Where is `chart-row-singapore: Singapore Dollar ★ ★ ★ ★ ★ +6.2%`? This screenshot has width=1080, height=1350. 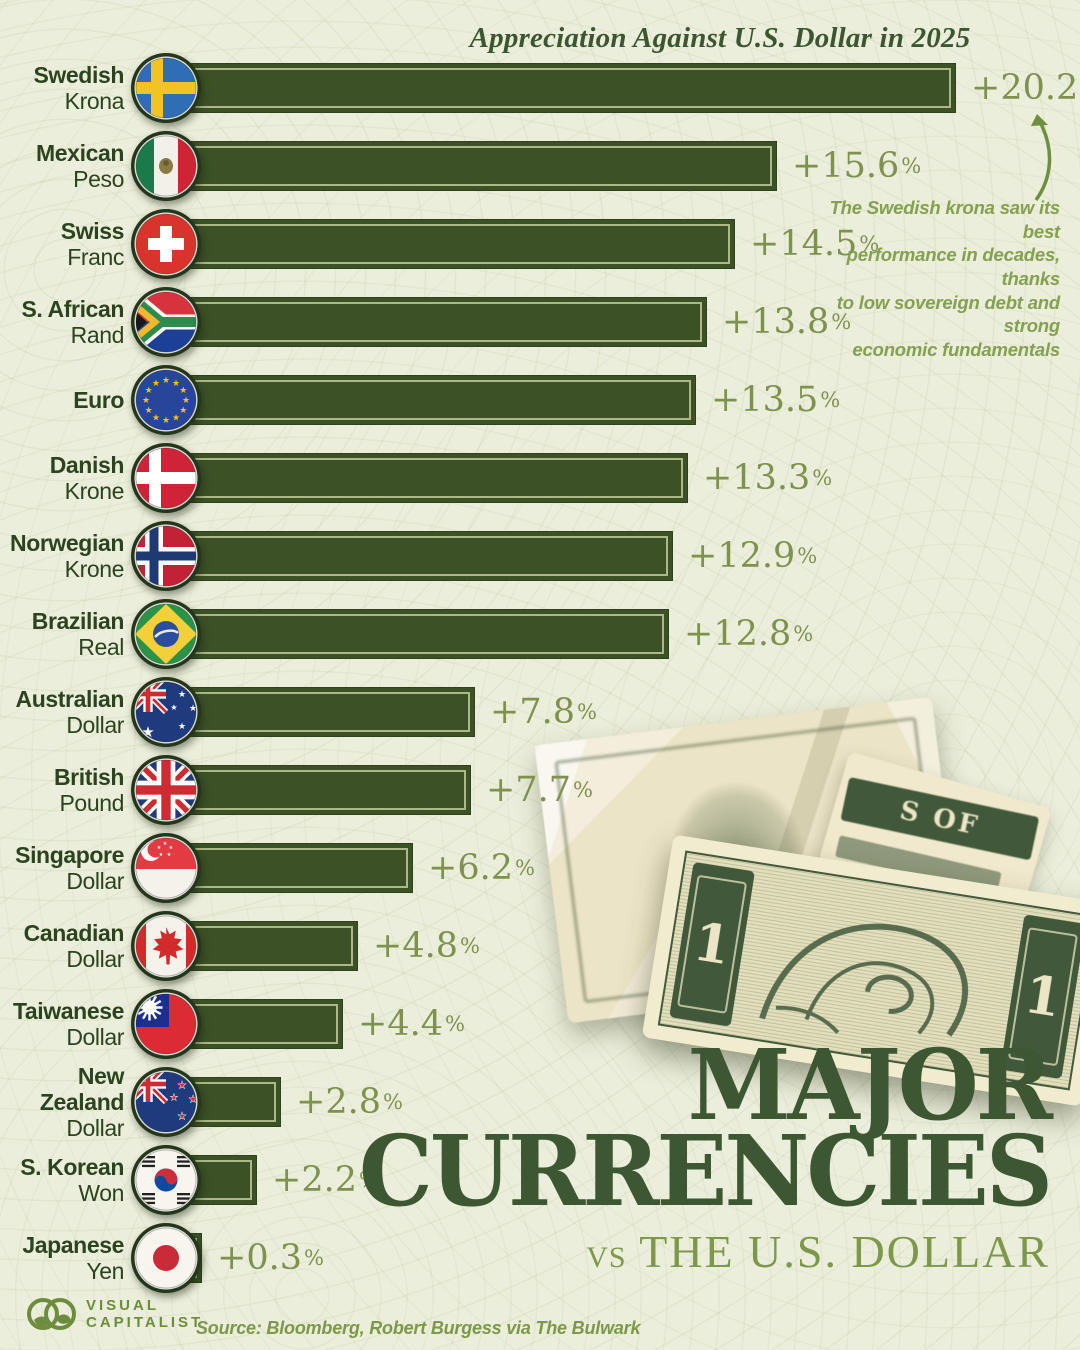
chart-row-singapore: Singapore Dollar ★ ★ ★ ★ ★ +6.2% is located at coordinates (540, 868).